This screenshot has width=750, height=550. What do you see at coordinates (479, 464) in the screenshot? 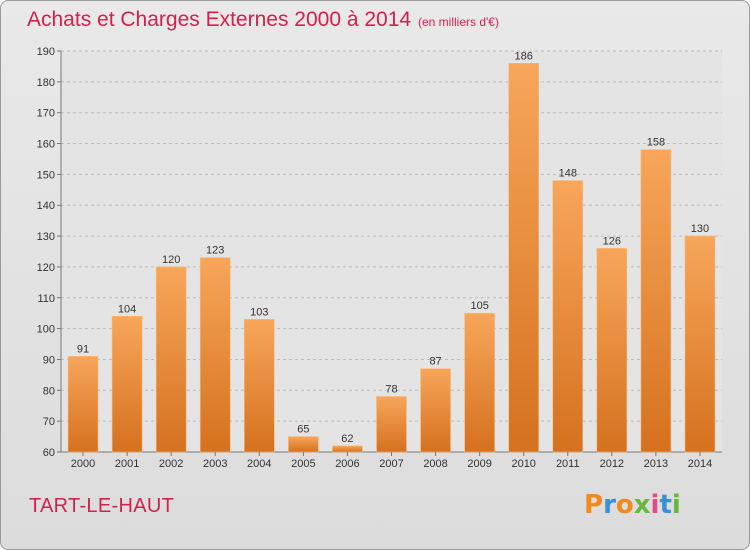
I see `x-tick-label-2009: 2009` at bounding box center [479, 464].